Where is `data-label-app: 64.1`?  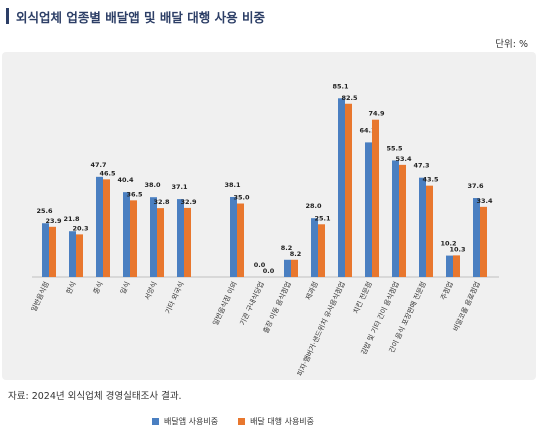 data-label-app: 64.1 is located at coordinates (367, 130).